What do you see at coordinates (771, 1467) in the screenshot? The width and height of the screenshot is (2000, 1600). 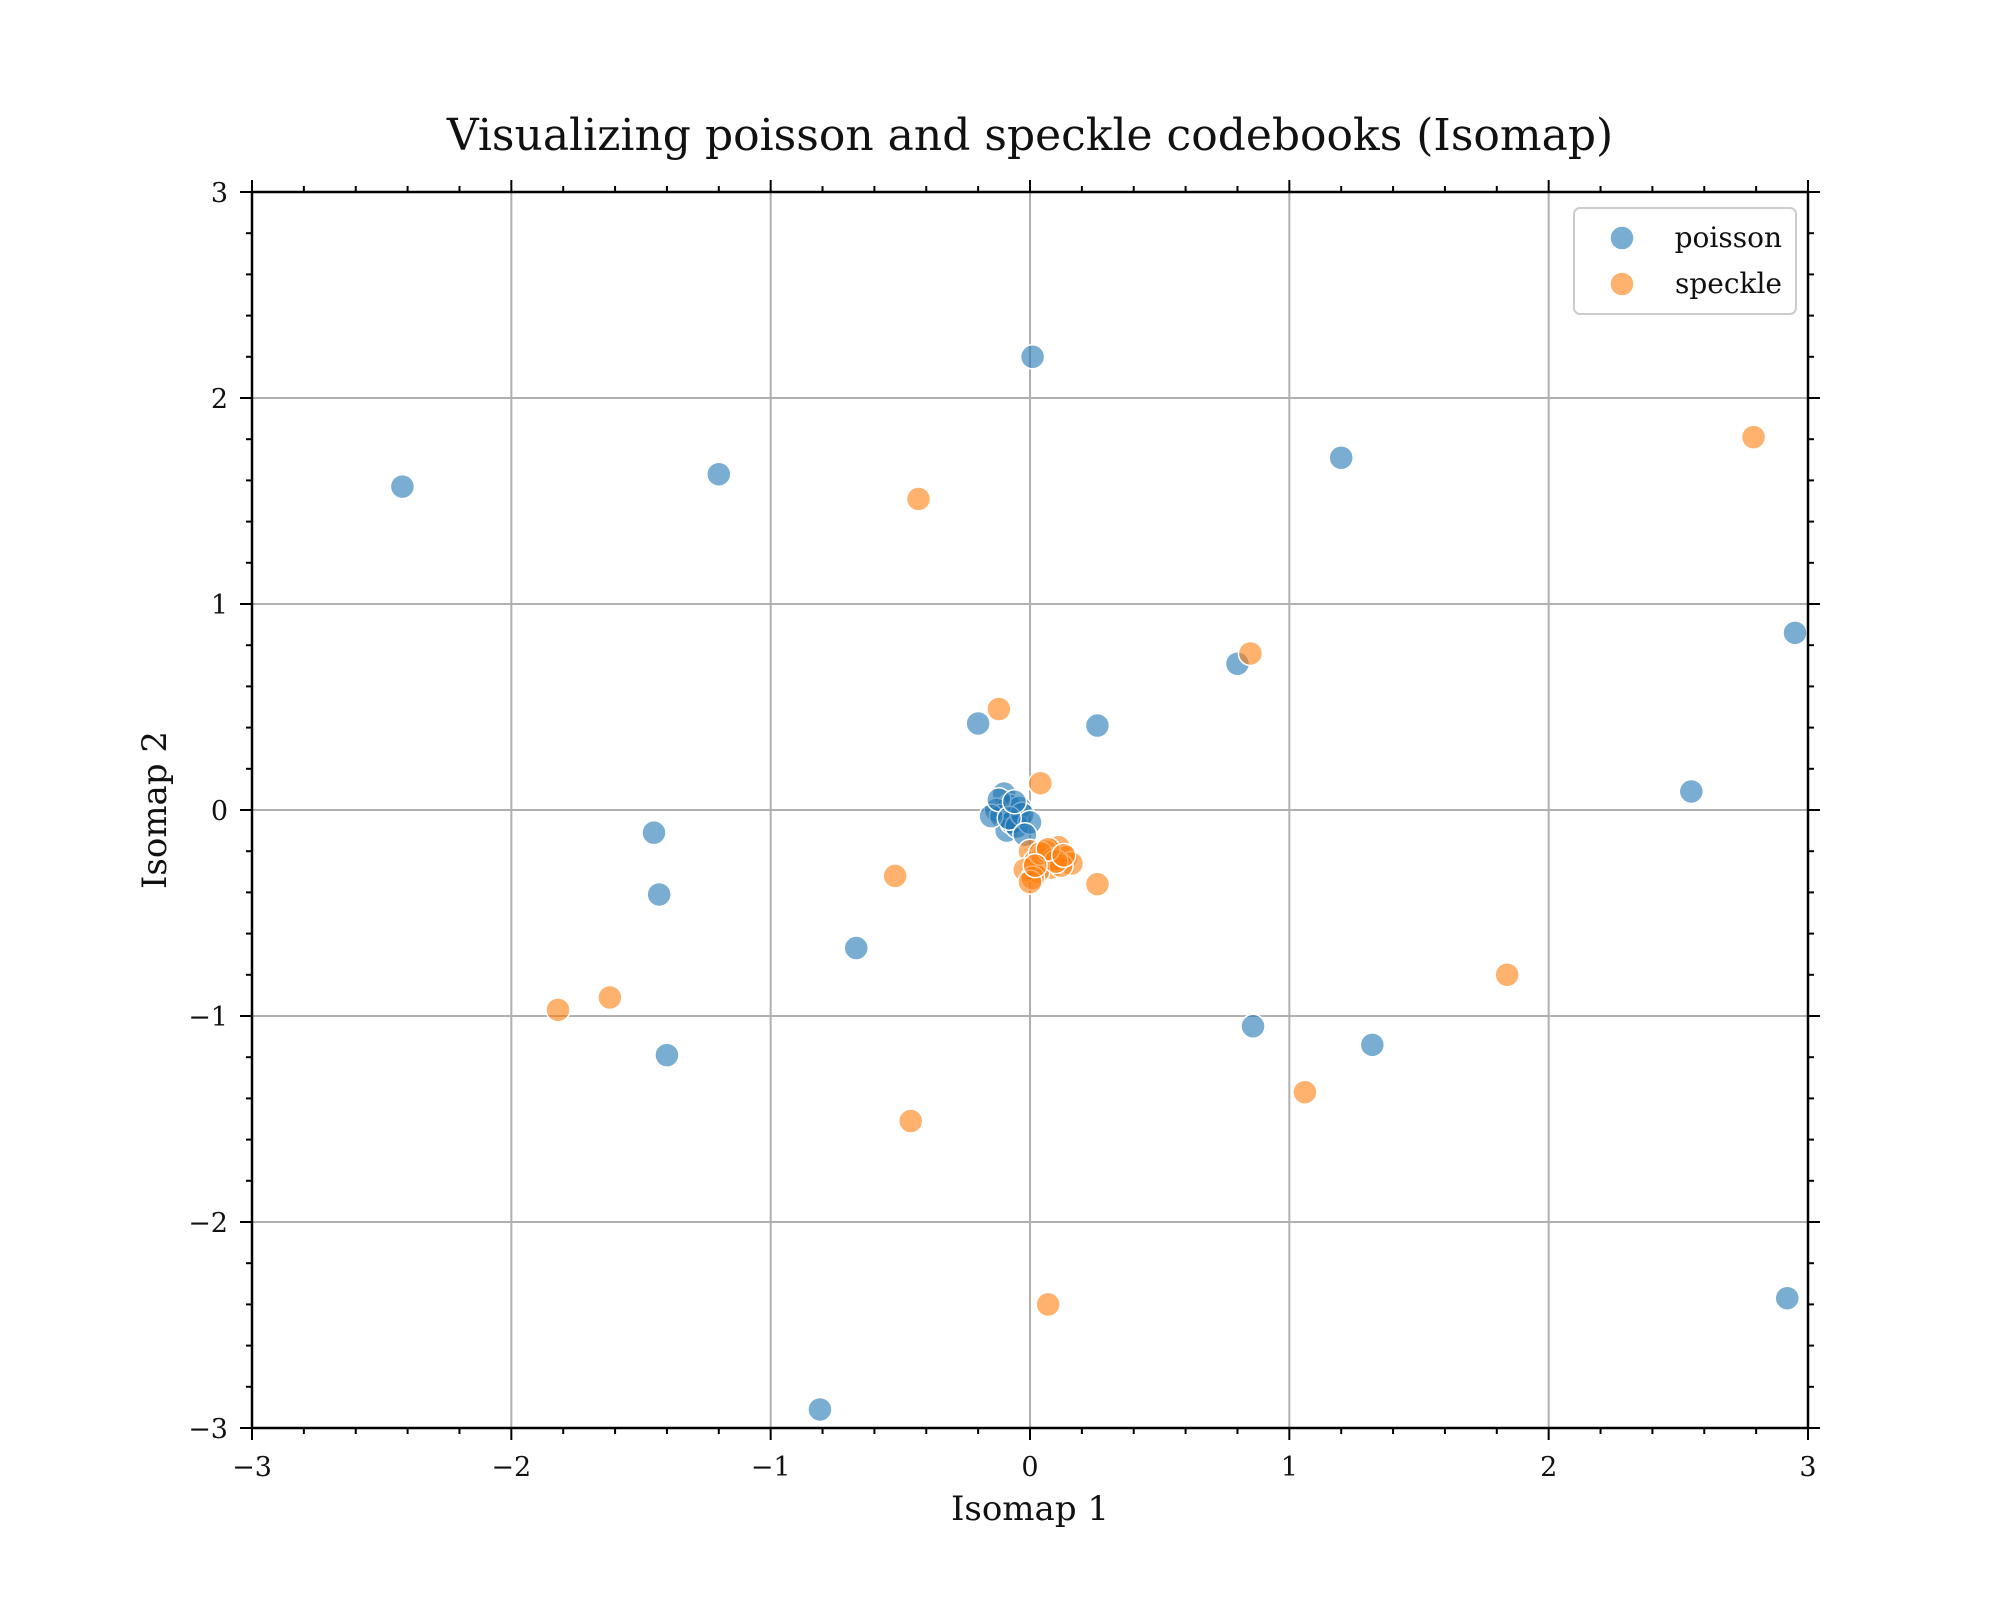 I see `x-tick-label: −1` at bounding box center [771, 1467].